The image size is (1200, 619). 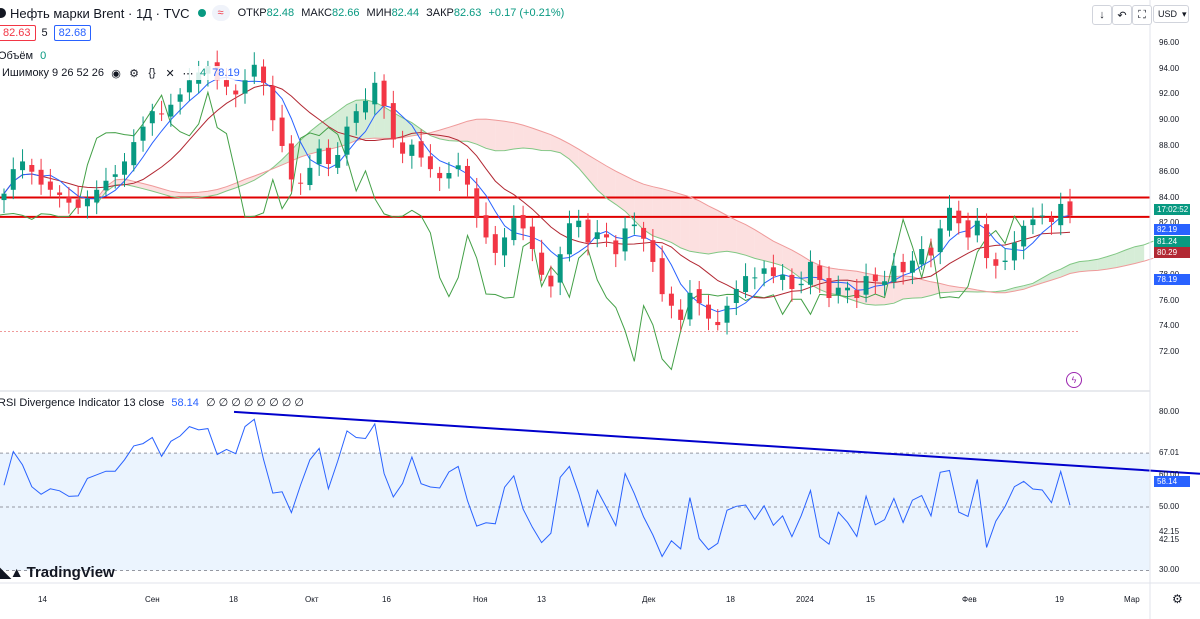 What do you see at coordinates (1102, 15) in the screenshot?
I see `arrow-down-icon: ↓` at bounding box center [1102, 15].